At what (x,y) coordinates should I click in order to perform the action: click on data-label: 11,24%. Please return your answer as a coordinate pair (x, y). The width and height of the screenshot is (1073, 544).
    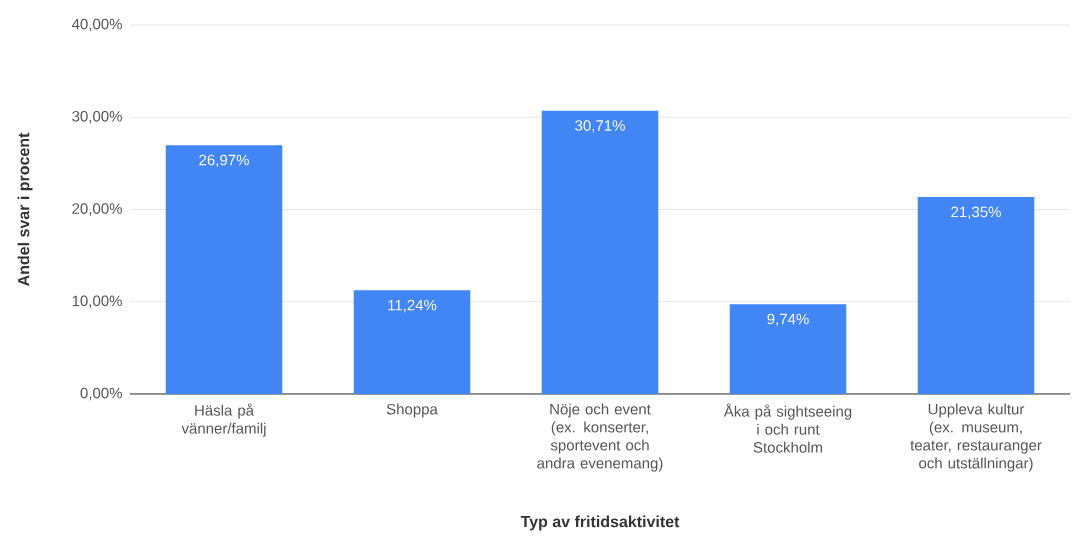
    Looking at the image, I should click on (412, 306).